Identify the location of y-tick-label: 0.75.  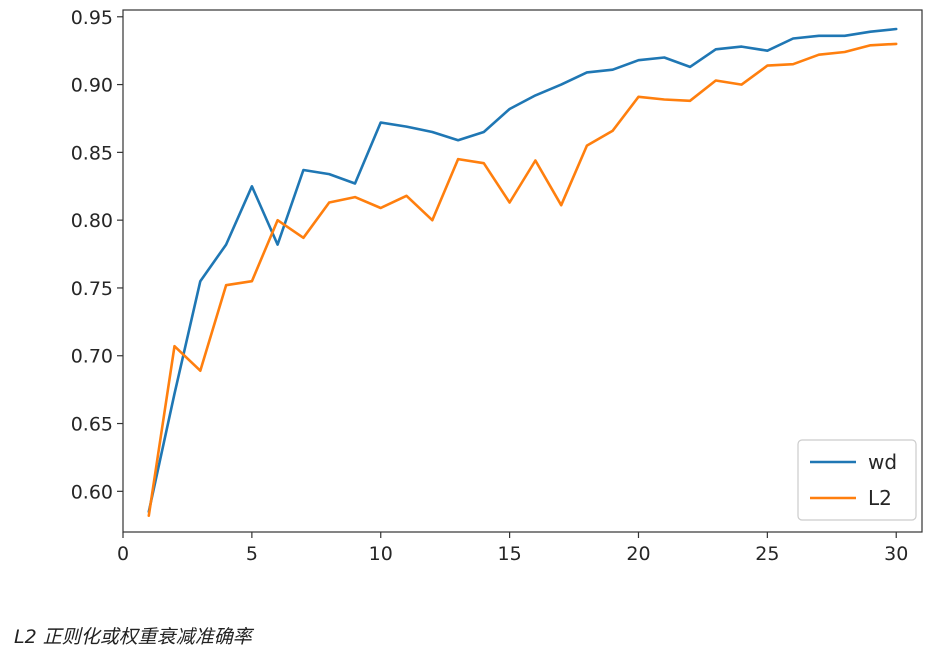
(92, 289).